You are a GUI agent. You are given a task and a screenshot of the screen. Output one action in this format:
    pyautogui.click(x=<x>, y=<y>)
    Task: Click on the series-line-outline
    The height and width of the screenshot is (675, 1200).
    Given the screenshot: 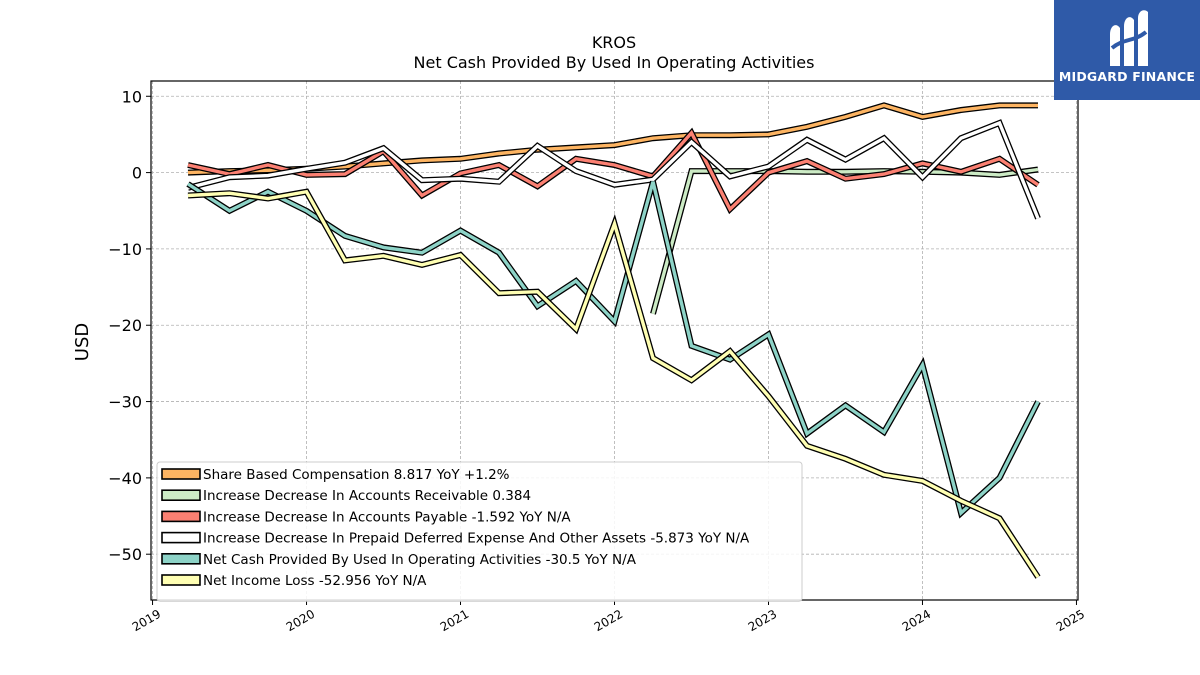 What is the action you would take?
    pyautogui.click(x=844, y=240)
    